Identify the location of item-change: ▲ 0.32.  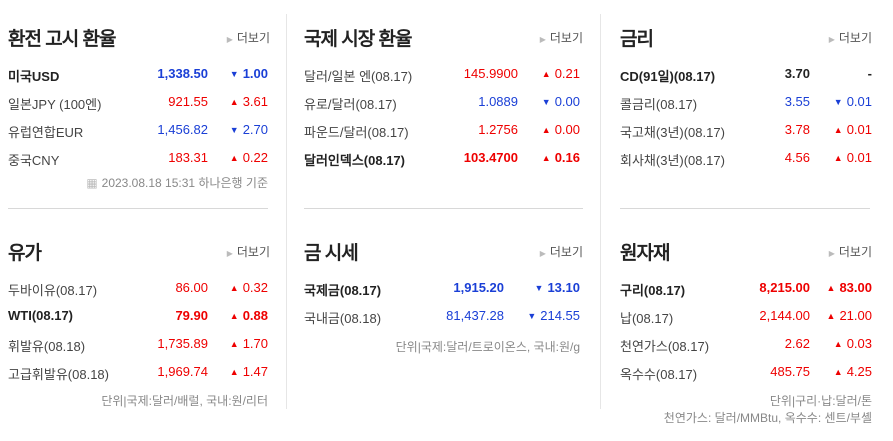
(249, 287).